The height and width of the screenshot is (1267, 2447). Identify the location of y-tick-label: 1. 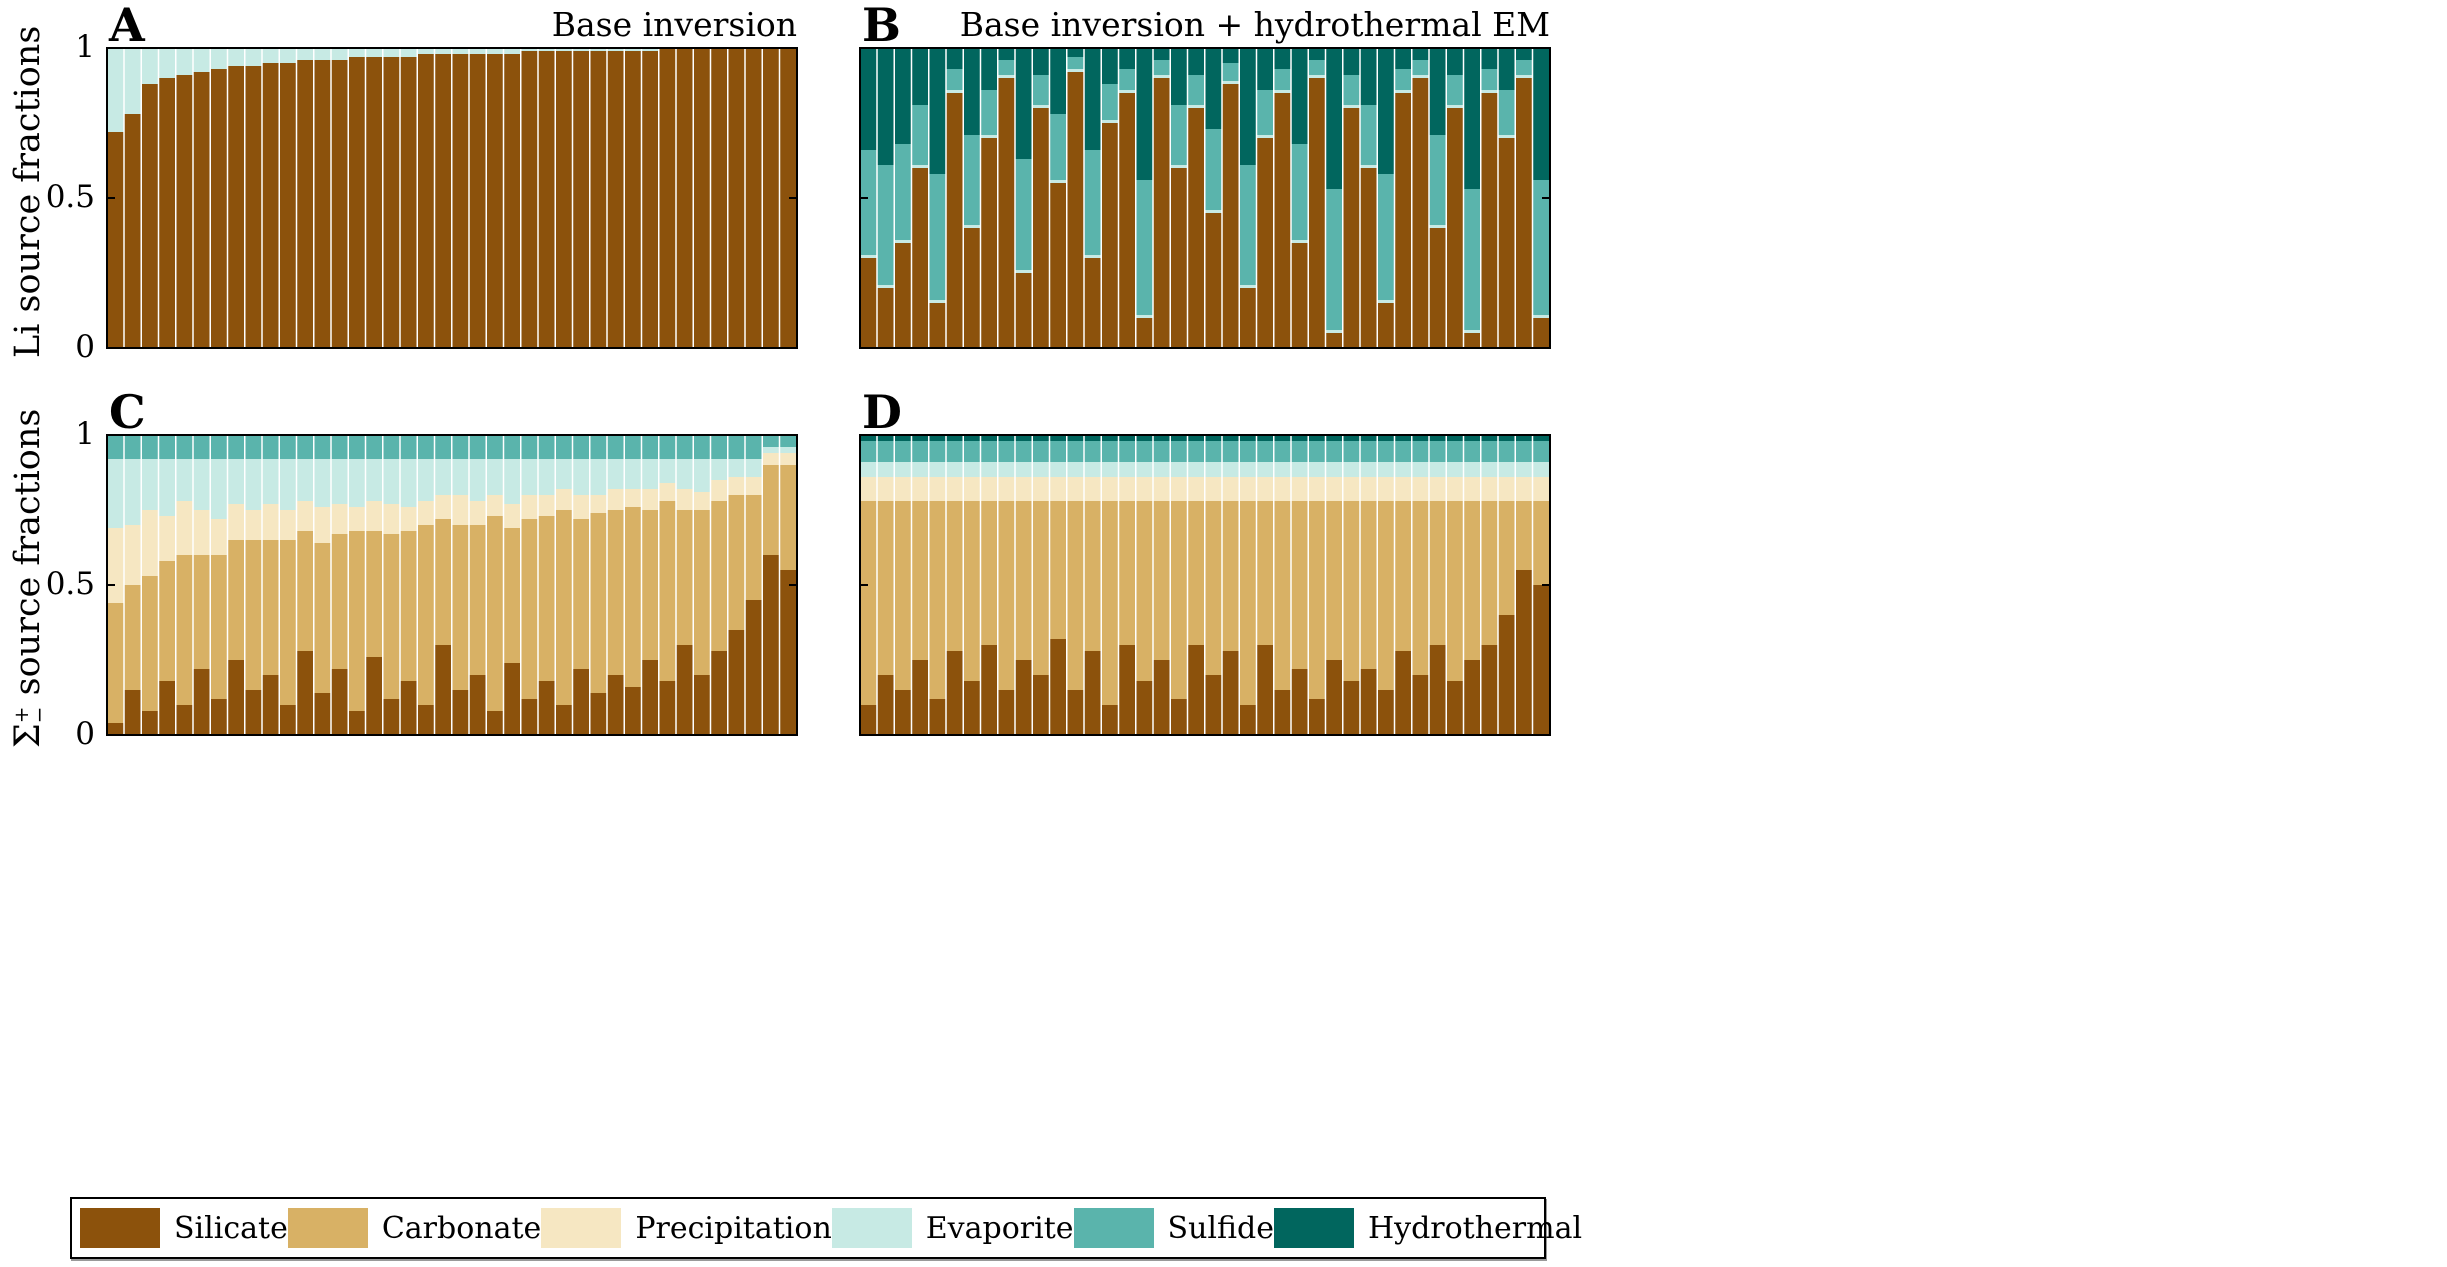
(85, 47).